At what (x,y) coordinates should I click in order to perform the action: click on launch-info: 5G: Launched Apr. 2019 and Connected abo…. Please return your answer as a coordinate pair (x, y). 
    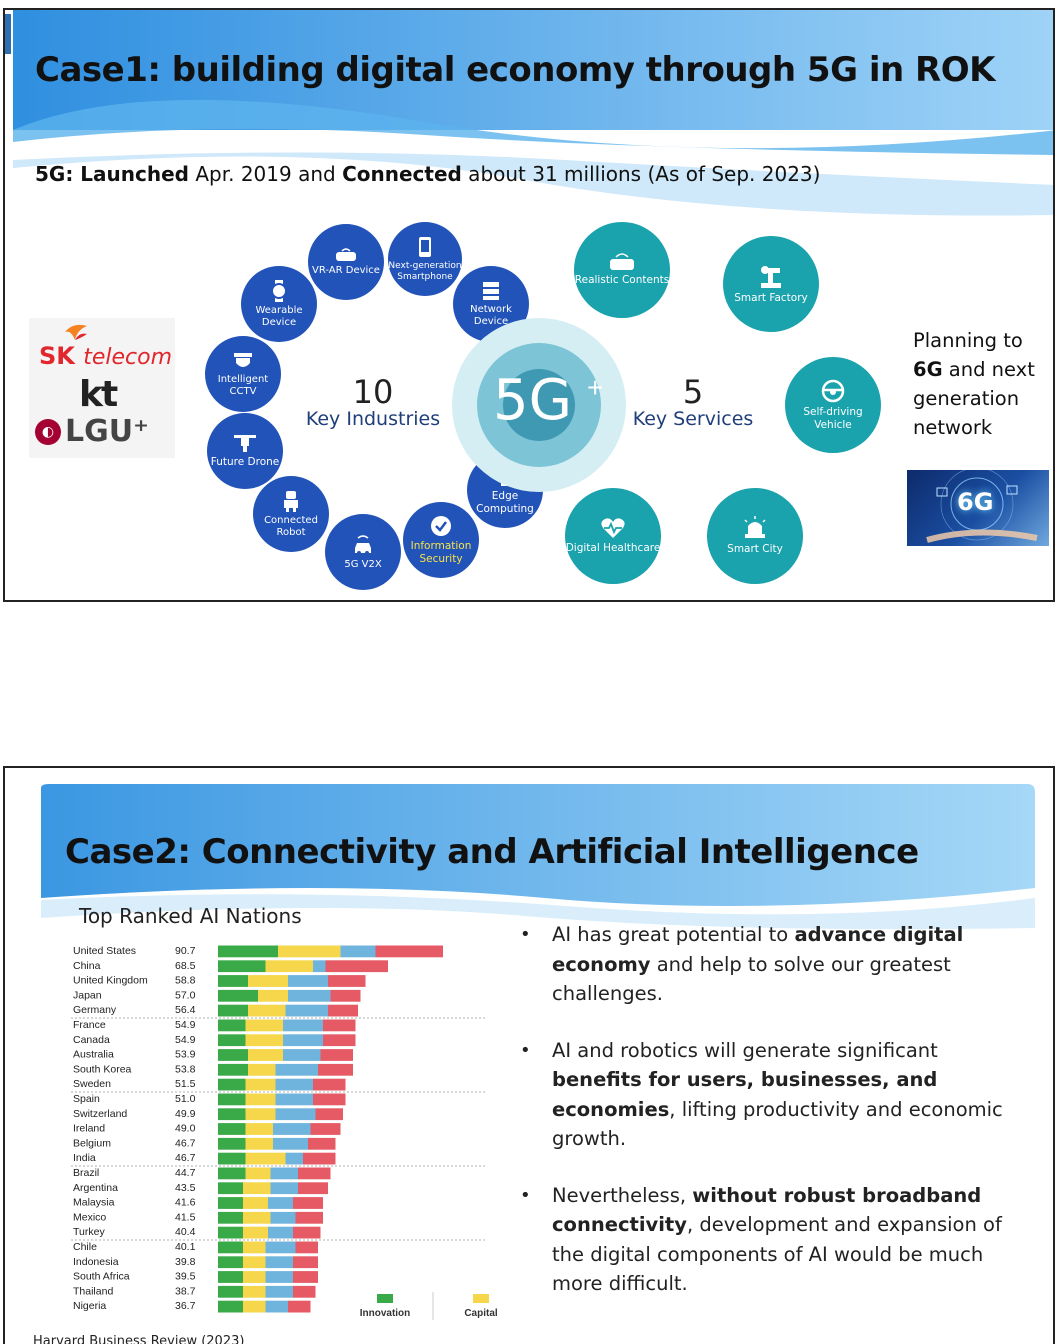
    Looking at the image, I should click on (428, 174).